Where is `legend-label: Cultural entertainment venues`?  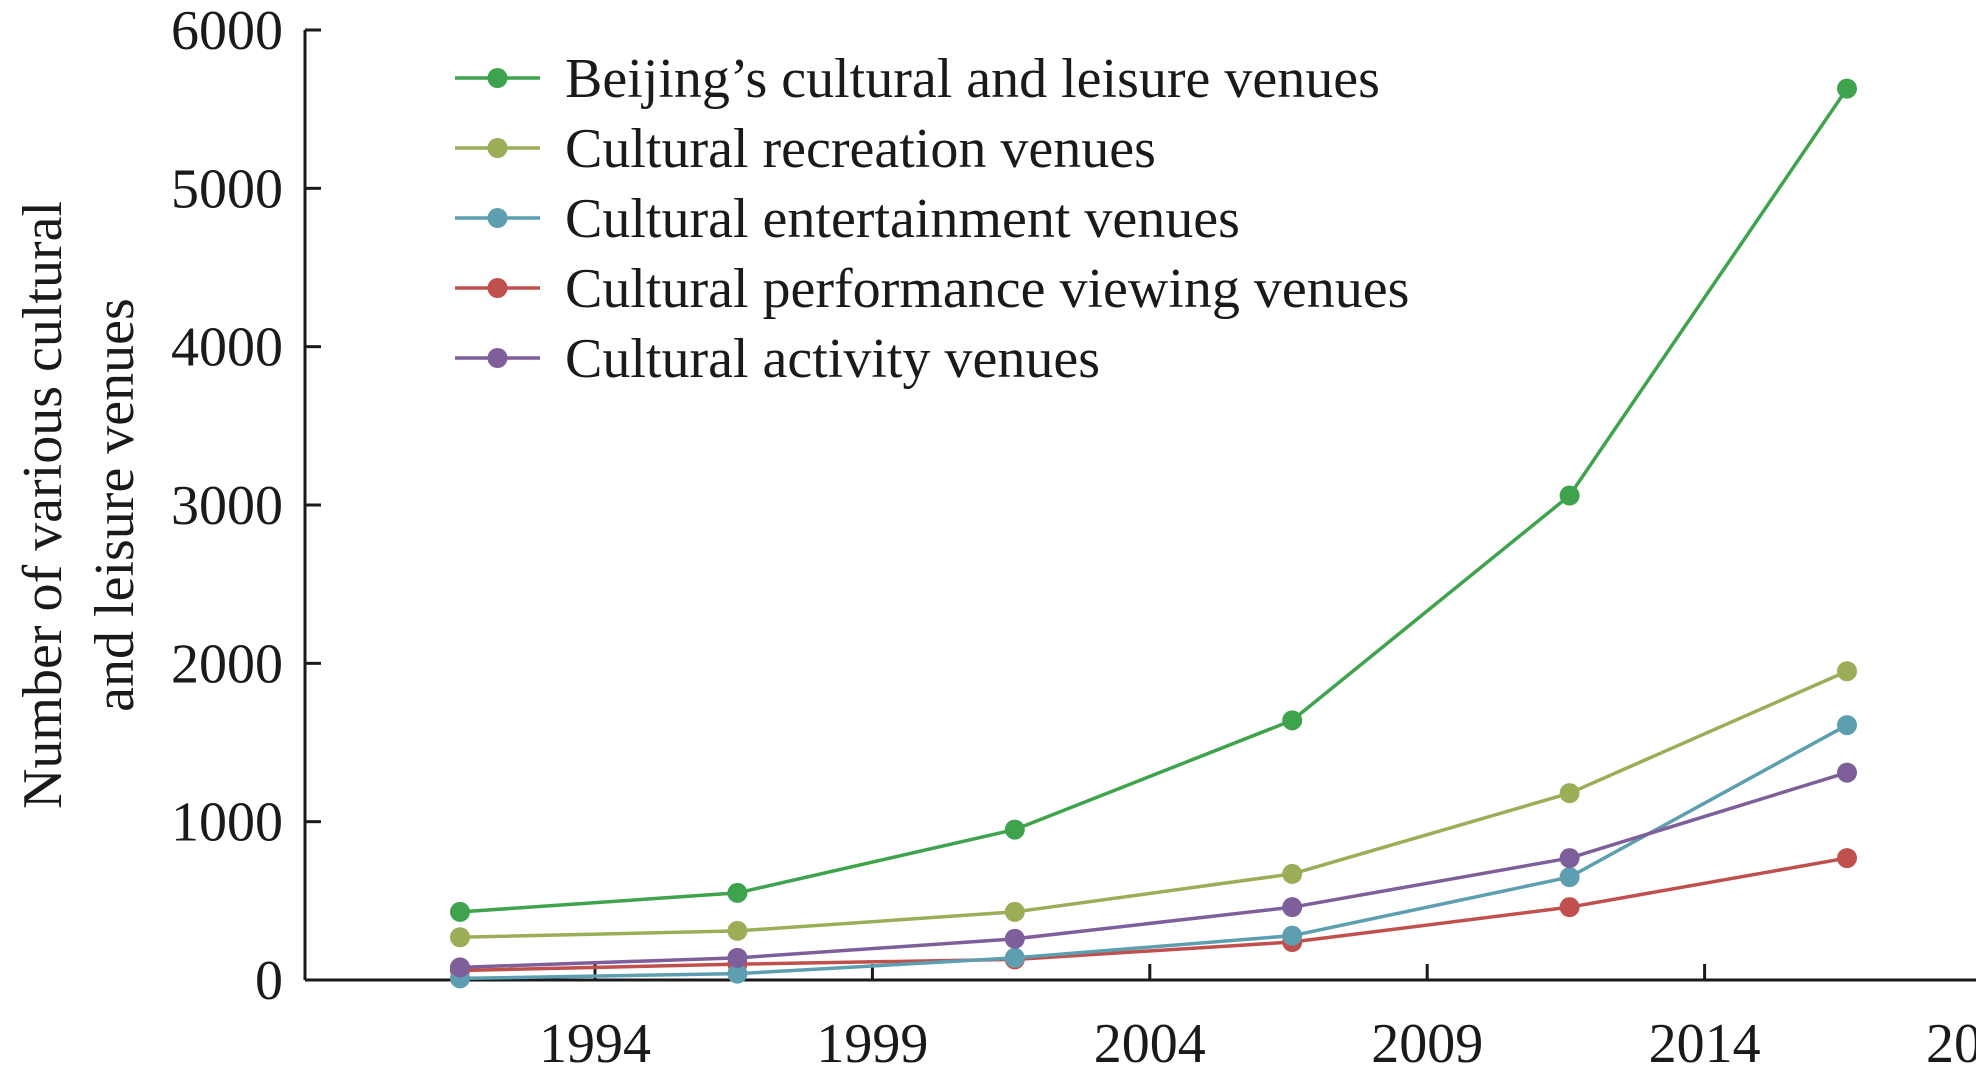 legend-label: Cultural entertainment venues is located at coordinates (902, 219).